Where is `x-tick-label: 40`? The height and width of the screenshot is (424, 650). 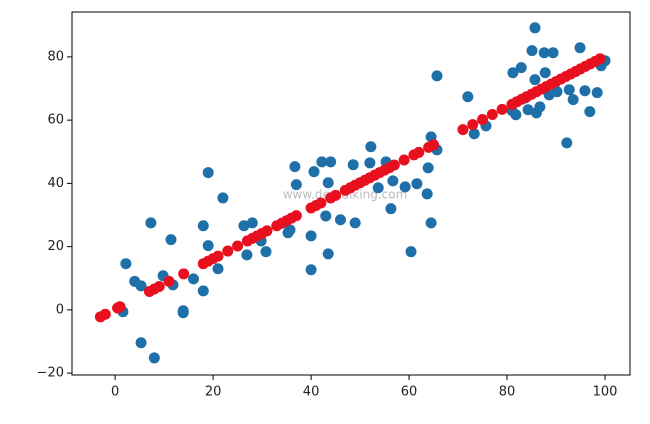 x-tick-label: 40 is located at coordinates (311, 392).